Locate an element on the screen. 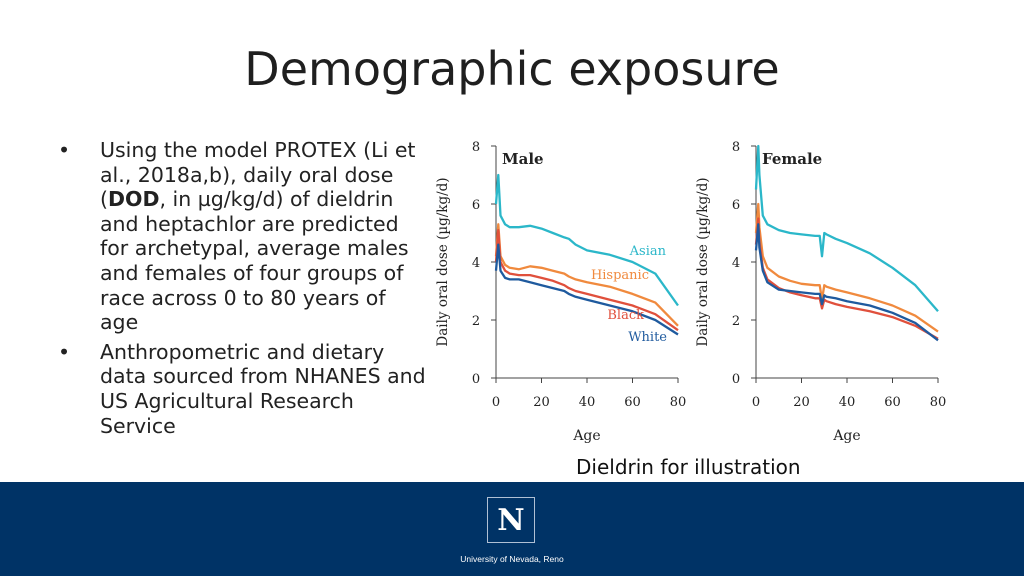  slide-title: Demographic exposure is located at coordinates (512, 69).